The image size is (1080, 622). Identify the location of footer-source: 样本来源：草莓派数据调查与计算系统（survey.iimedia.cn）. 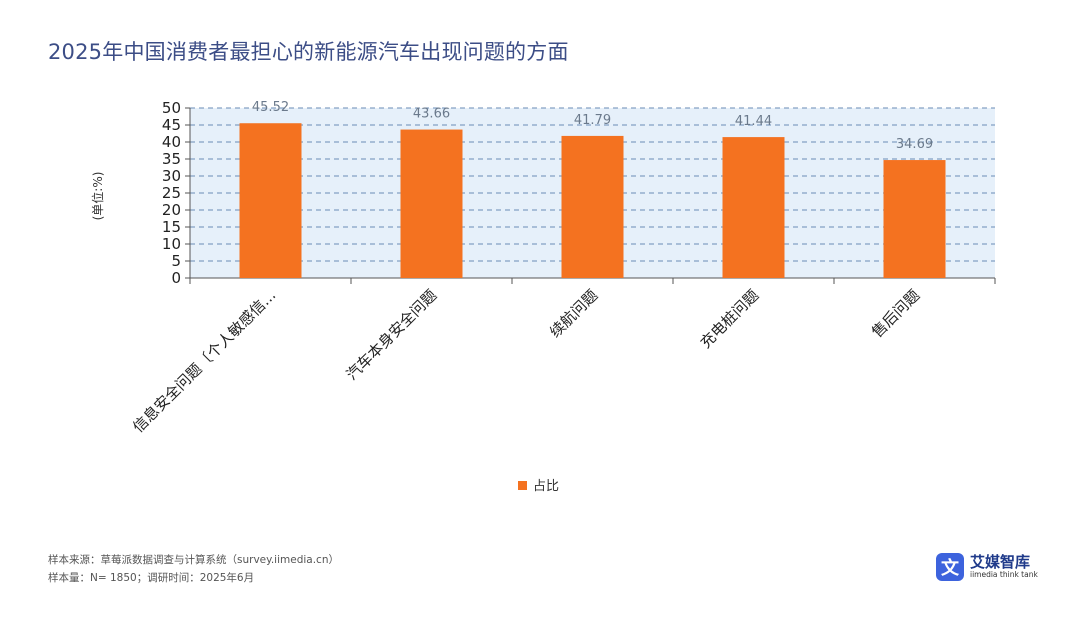
(193, 560).